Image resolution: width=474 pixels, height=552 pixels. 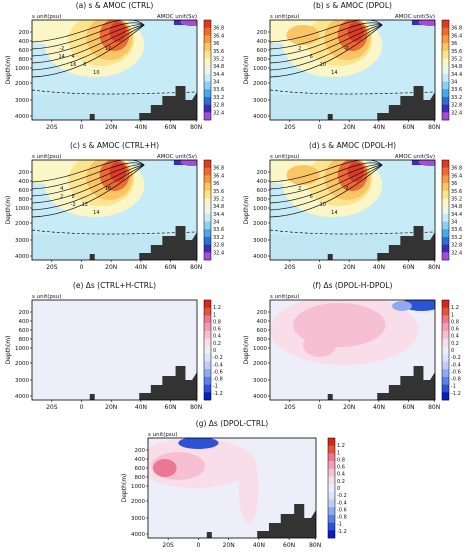 What do you see at coordinates (115, 5) in the screenshot?
I see `panel-title: (a) s & AMOC (CTRL)` at bounding box center [115, 5].